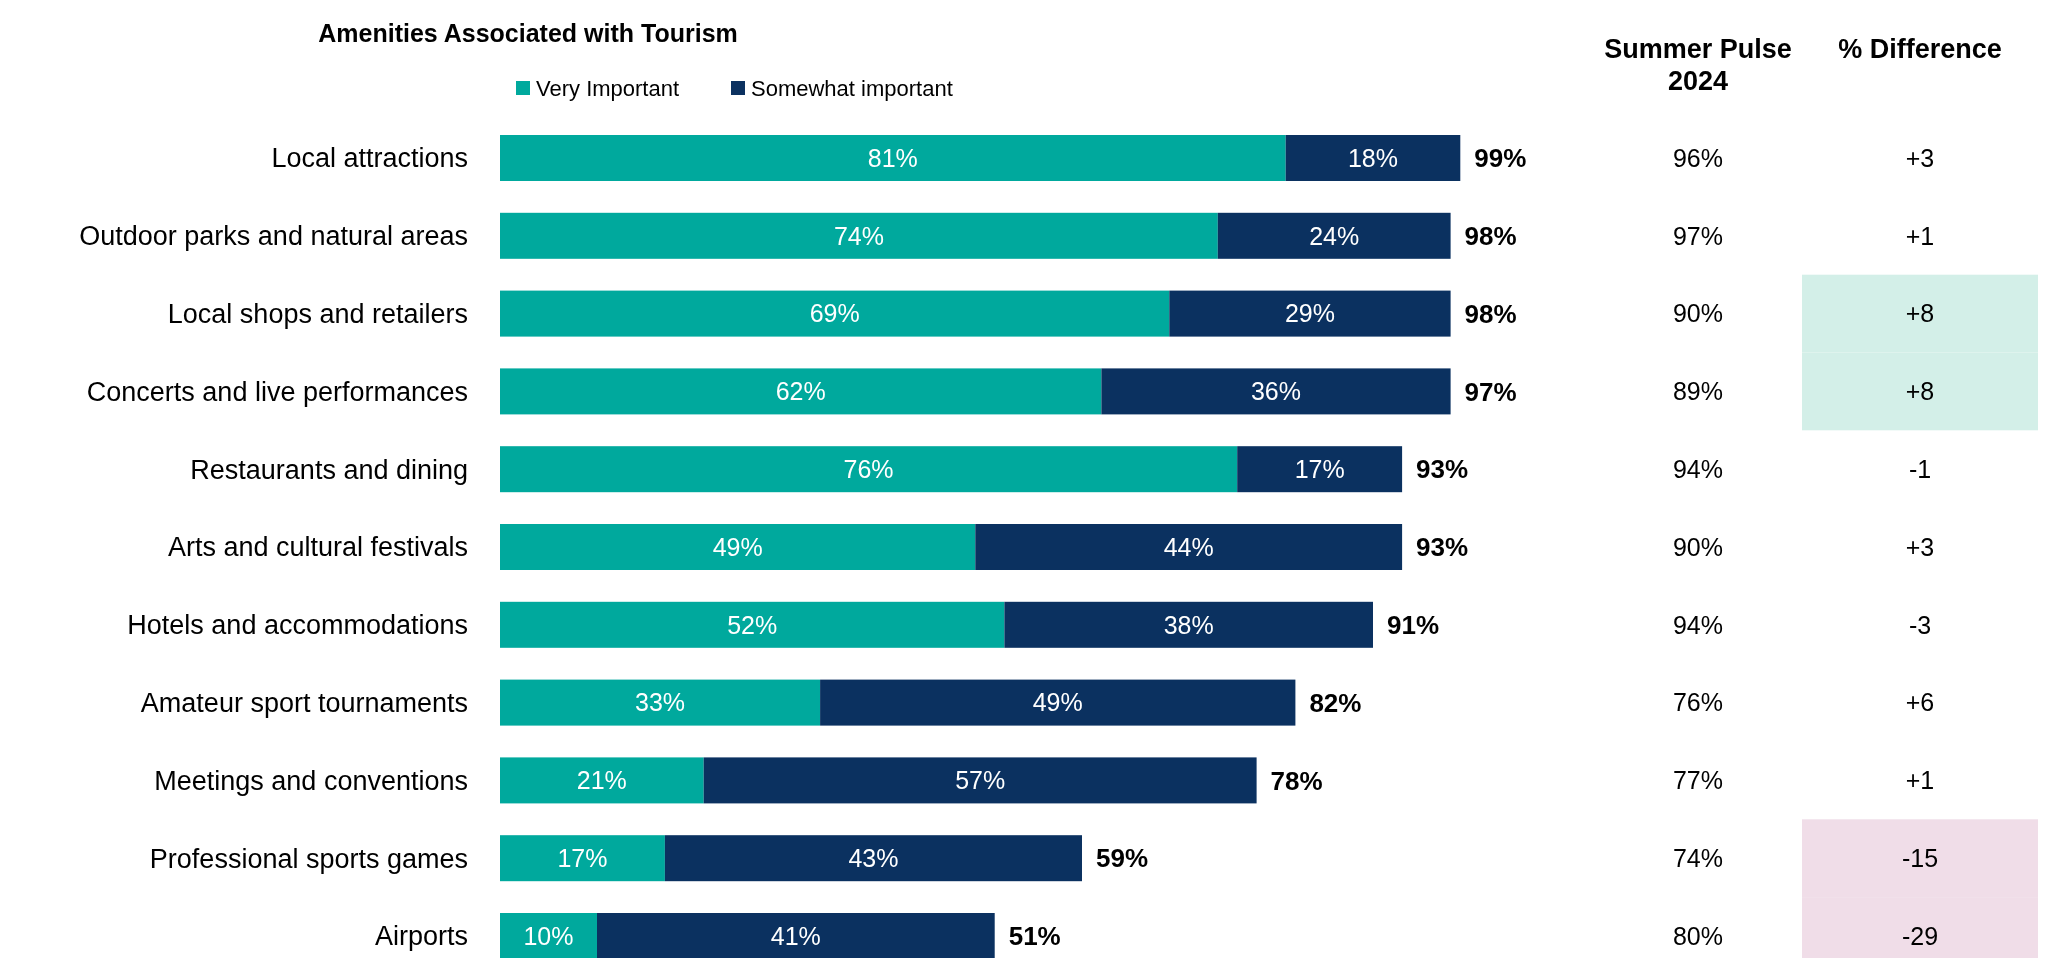 This screenshot has width=2046, height=961. I want to click on y-tick-label: Concerts and live performances, so click(277, 391).